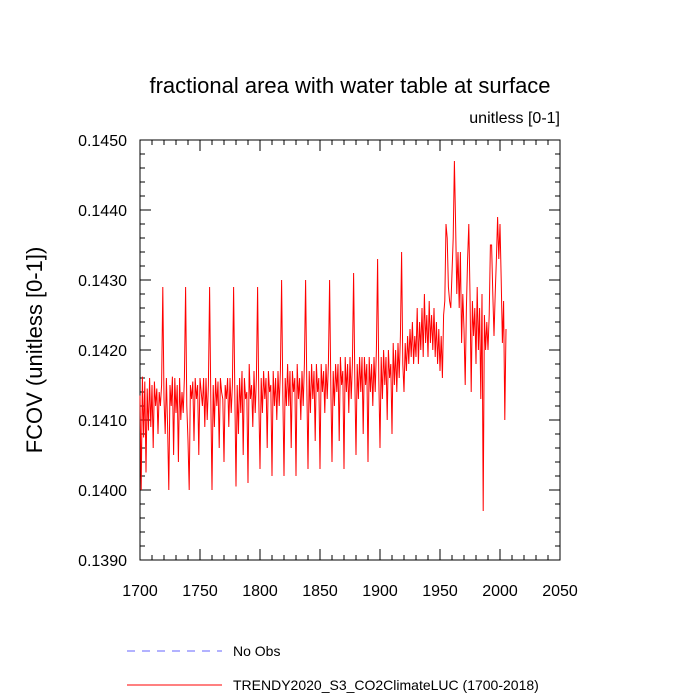 The height and width of the screenshot is (700, 700). Describe the element at coordinates (102, 561) in the screenshot. I see `y-tick-label: 0.1390` at that location.